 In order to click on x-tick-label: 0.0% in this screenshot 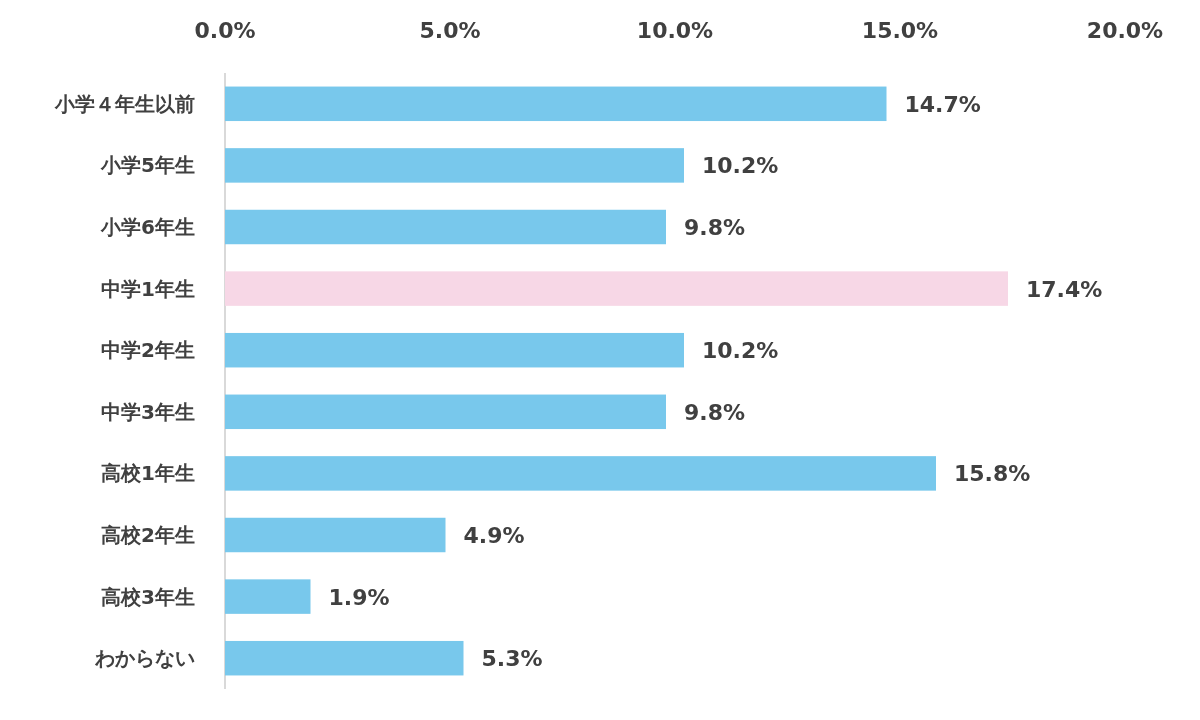, I will do `click(225, 30)`.